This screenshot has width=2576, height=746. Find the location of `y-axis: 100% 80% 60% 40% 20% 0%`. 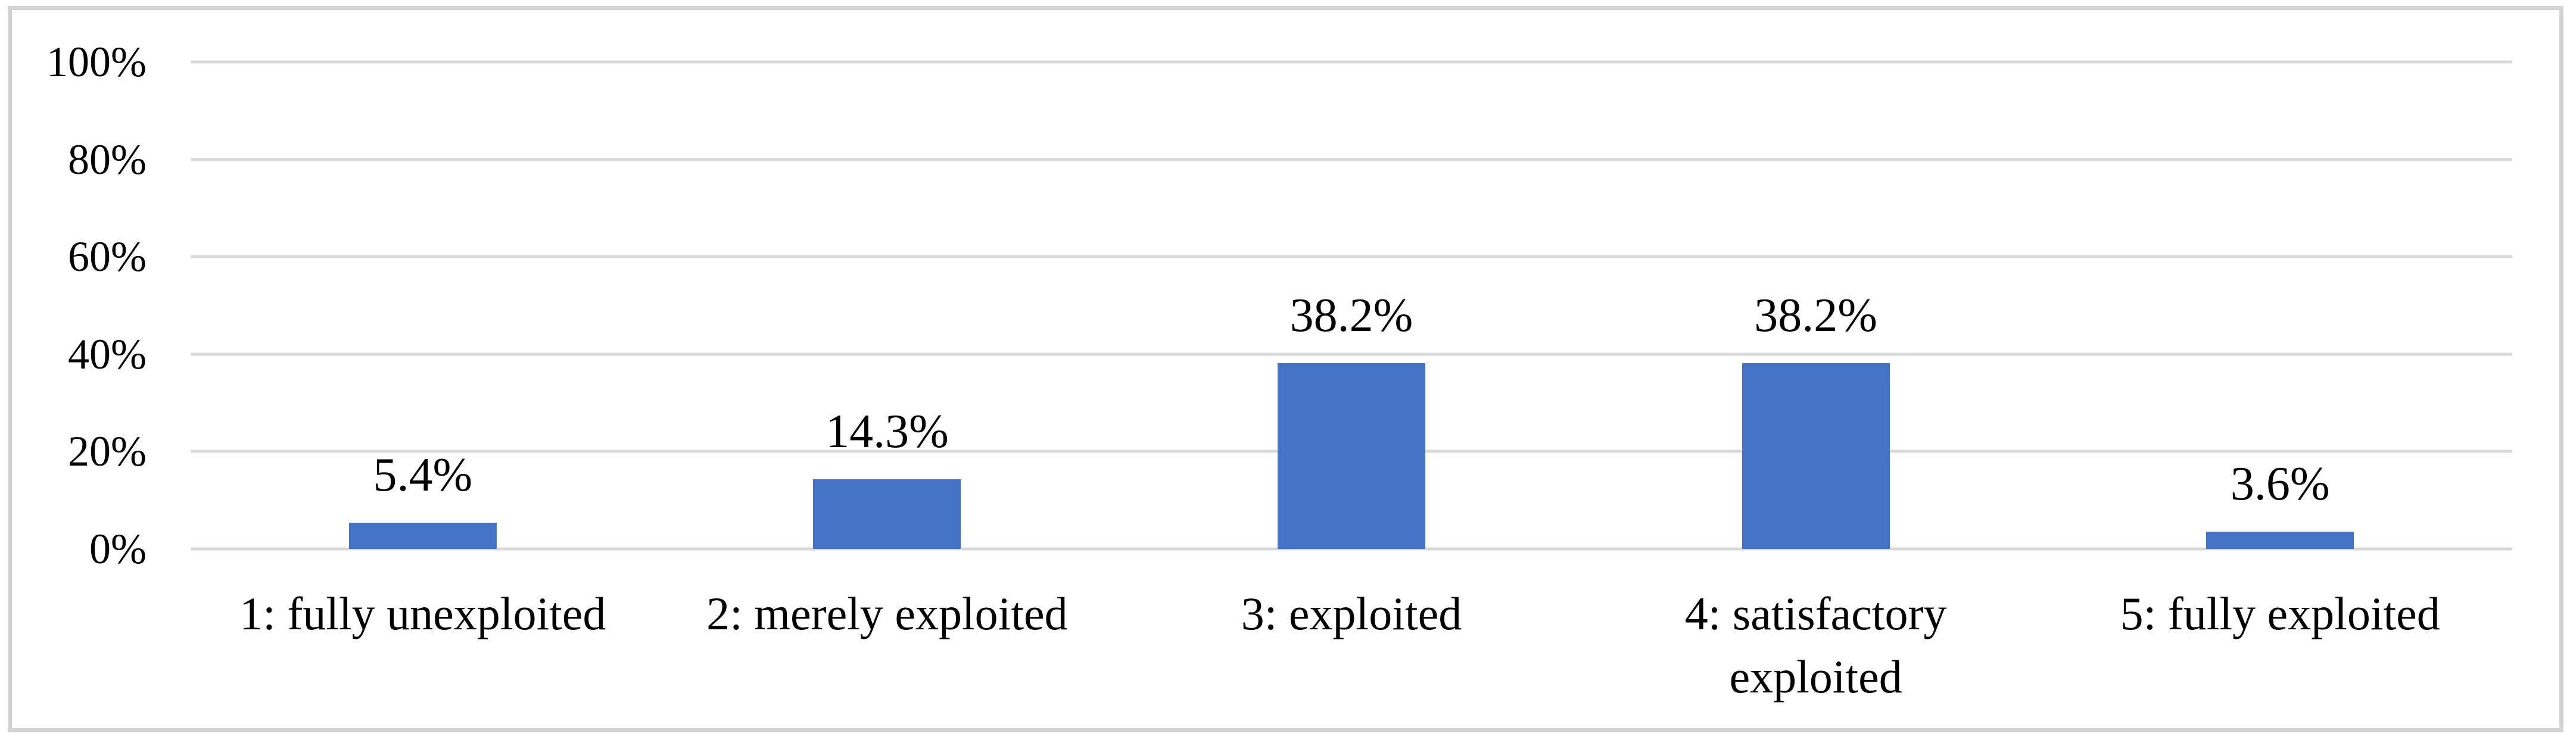

y-axis: 100% 80% 60% 40% 20% 0% is located at coordinates (73, 305).